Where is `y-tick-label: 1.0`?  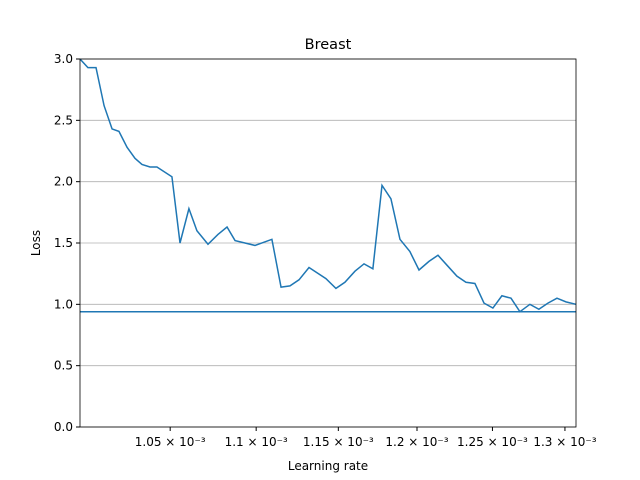 y-tick-label: 1.0 is located at coordinates (63, 304).